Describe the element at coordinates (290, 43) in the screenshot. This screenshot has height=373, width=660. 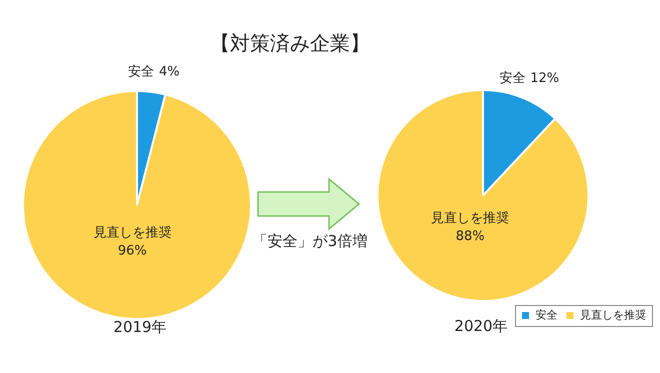
I see `text: 【対策済み企業】` at that location.